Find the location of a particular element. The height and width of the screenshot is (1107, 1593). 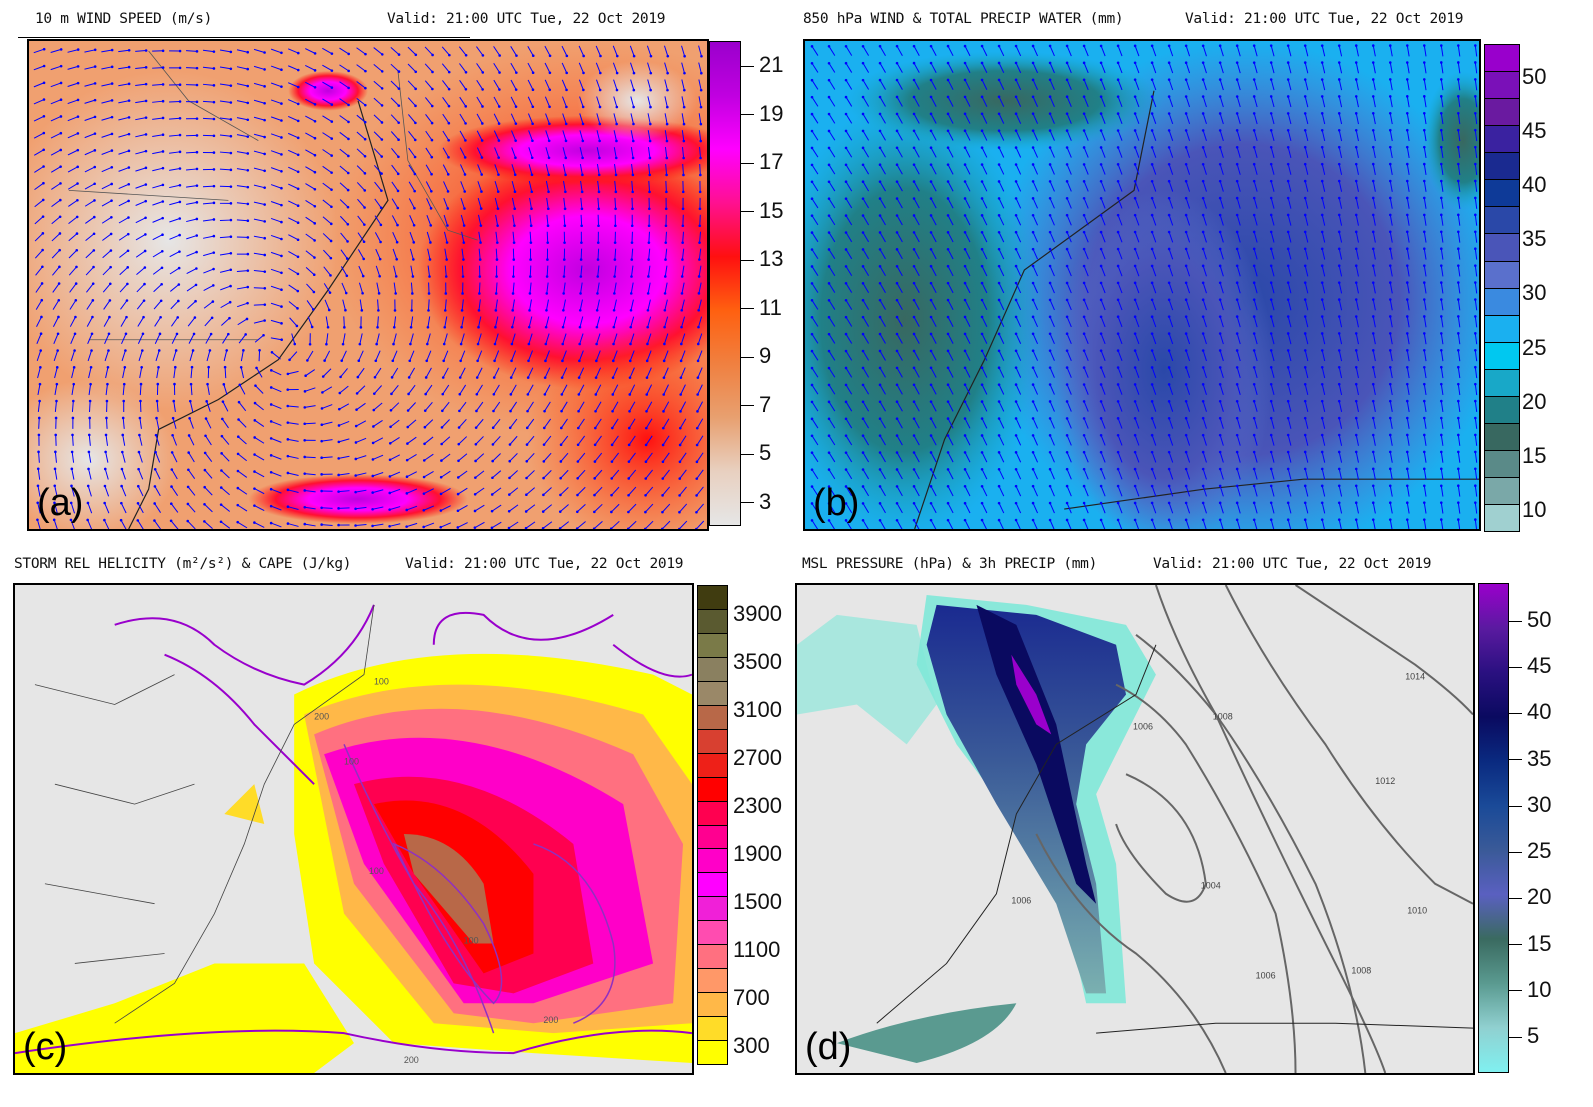

colorbar-bin is located at coordinates (712, 621).